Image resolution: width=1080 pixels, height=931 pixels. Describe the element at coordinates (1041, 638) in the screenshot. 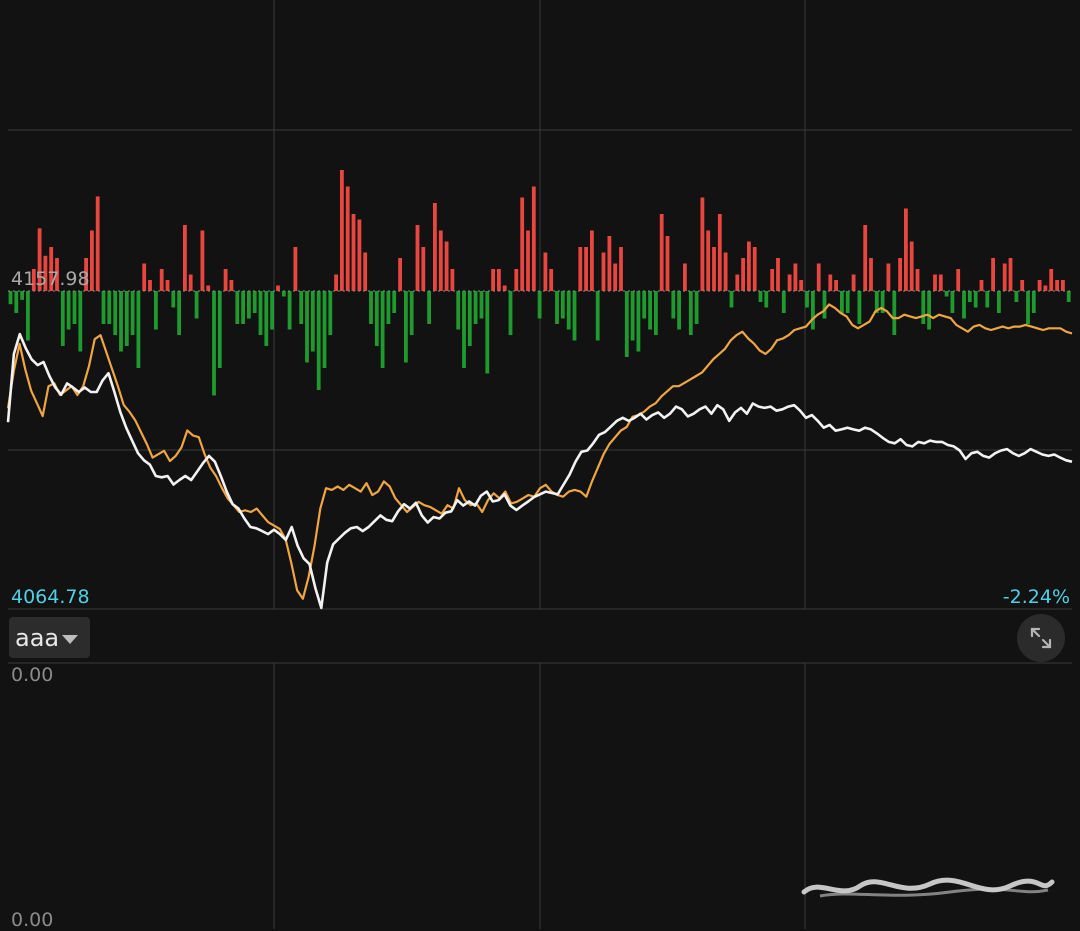

I see `expand-button` at that location.